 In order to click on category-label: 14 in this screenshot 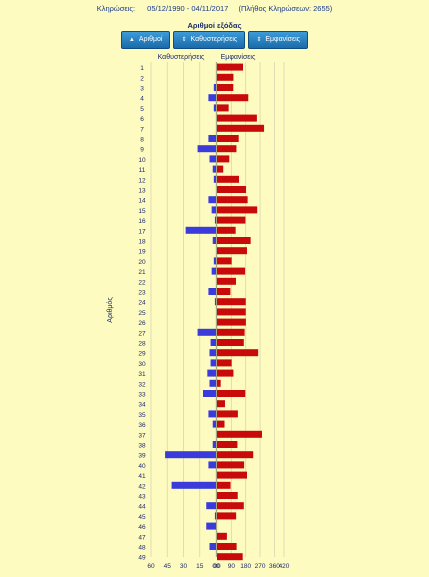, I will do `click(142, 201)`.